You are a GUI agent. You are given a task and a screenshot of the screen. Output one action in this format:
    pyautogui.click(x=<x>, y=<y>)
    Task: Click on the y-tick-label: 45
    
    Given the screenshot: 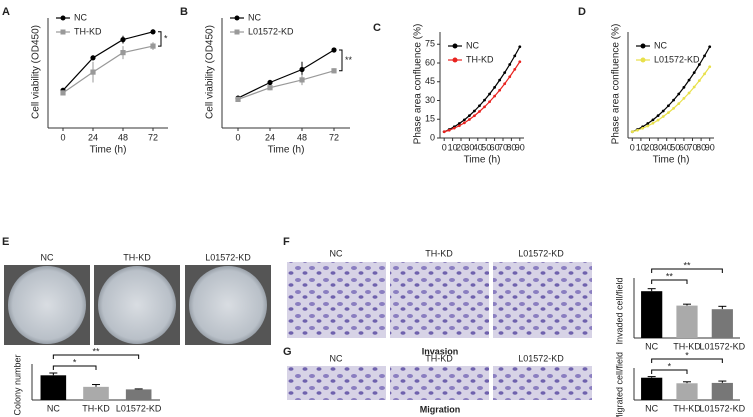 What is the action you would take?
    pyautogui.click(x=430, y=81)
    